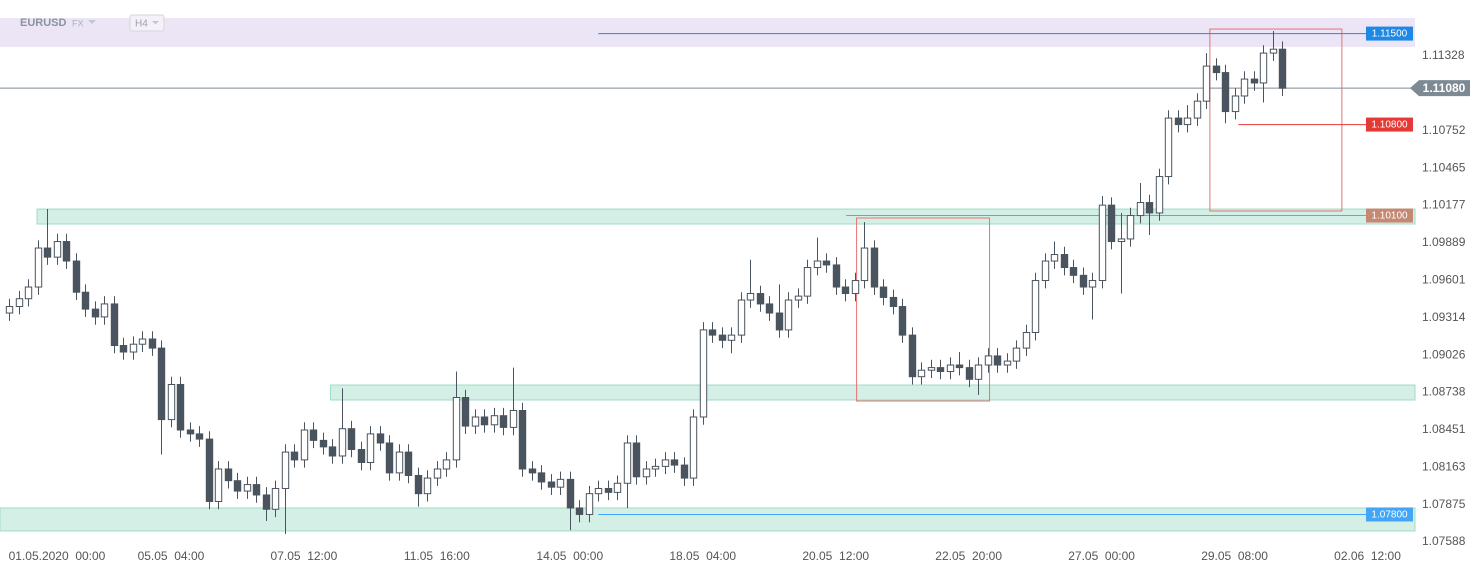  What do you see at coordinates (1444, 167) in the screenshot?
I see `y-tick-label: 1.10465` at bounding box center [1444, 167].